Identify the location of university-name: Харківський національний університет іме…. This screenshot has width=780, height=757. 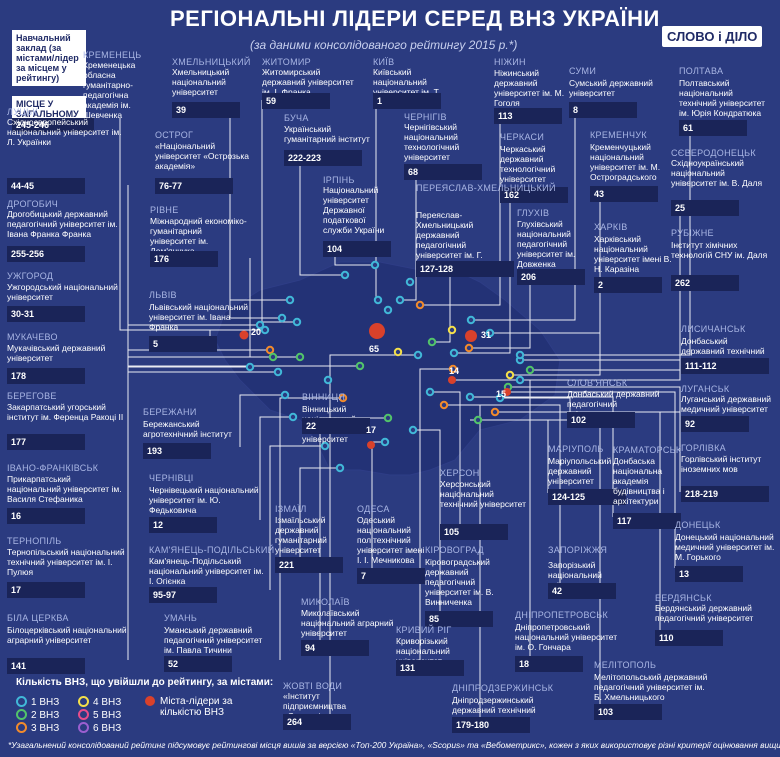
(633, 254).